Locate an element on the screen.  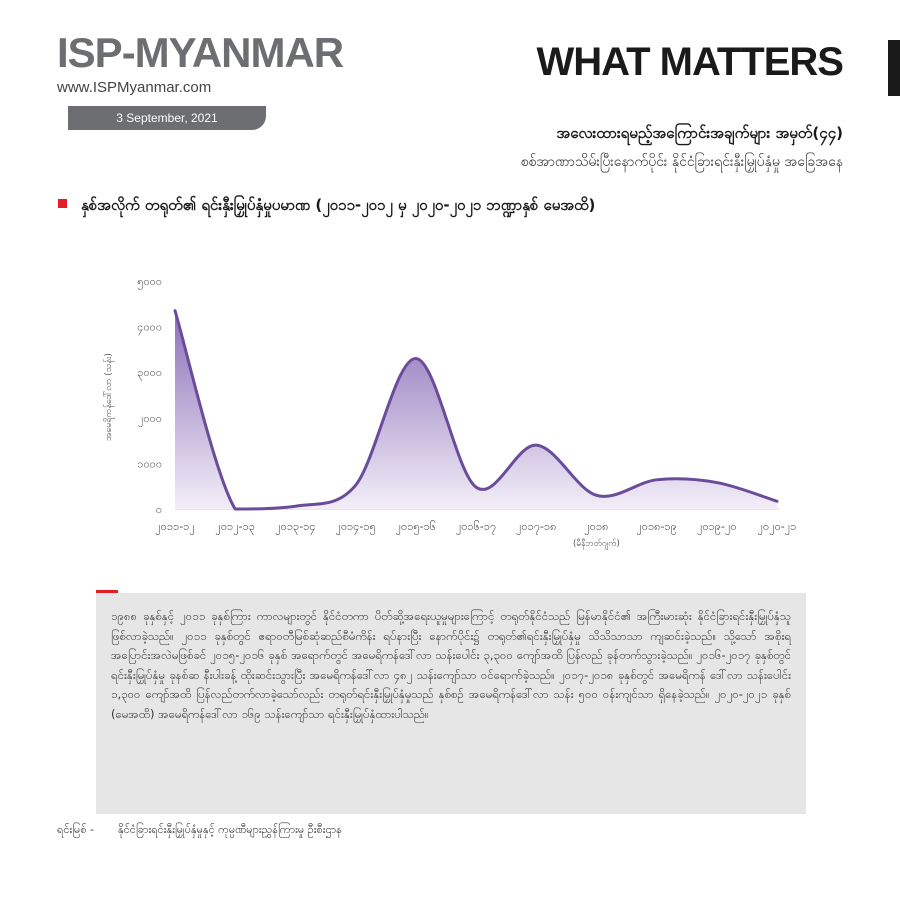
edge-marker is located at coordinates (894, 68).